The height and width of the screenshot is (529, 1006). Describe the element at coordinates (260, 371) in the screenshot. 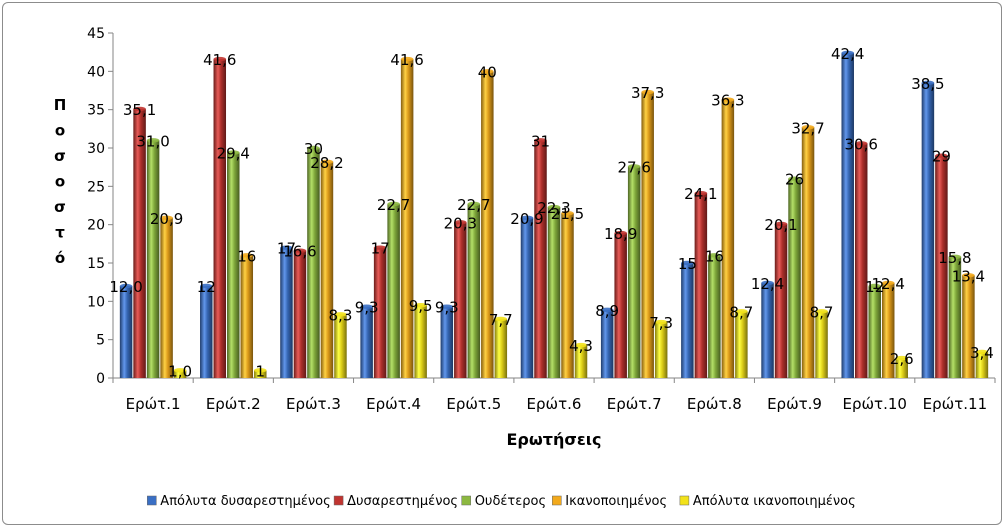

I see `data-label: 1` at that location.